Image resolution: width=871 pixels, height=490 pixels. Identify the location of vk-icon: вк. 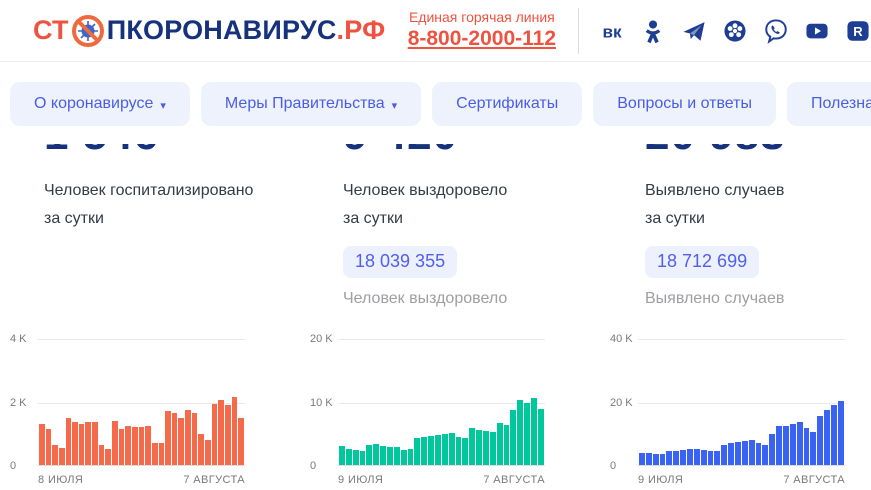
(612, 31).